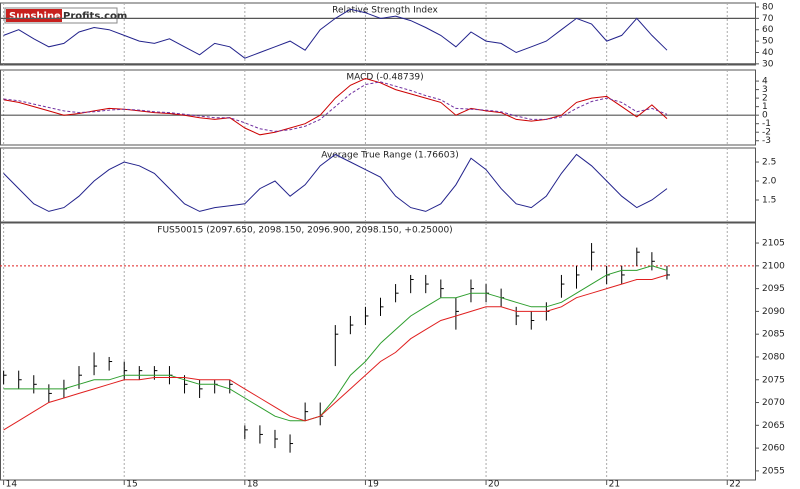  What do you see at coordinates (765, 82) in the screenshot?
I see `y-tick-label: 4` at bounding box center [765, 82].